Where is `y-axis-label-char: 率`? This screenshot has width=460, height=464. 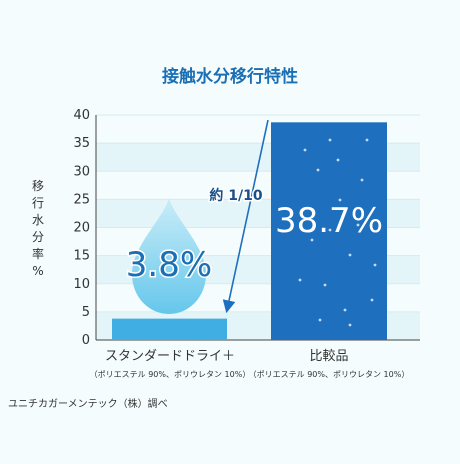 y-axis-label-char: 率 is located at coordinates (38, 253).